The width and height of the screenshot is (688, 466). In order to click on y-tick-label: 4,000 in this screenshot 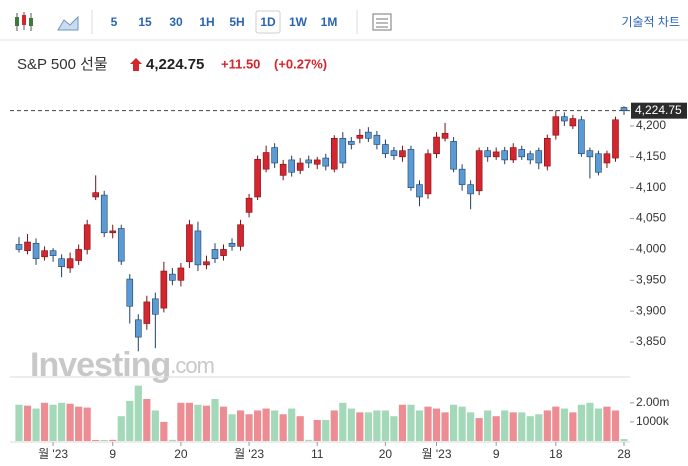, I will do `click(651, 249)`.